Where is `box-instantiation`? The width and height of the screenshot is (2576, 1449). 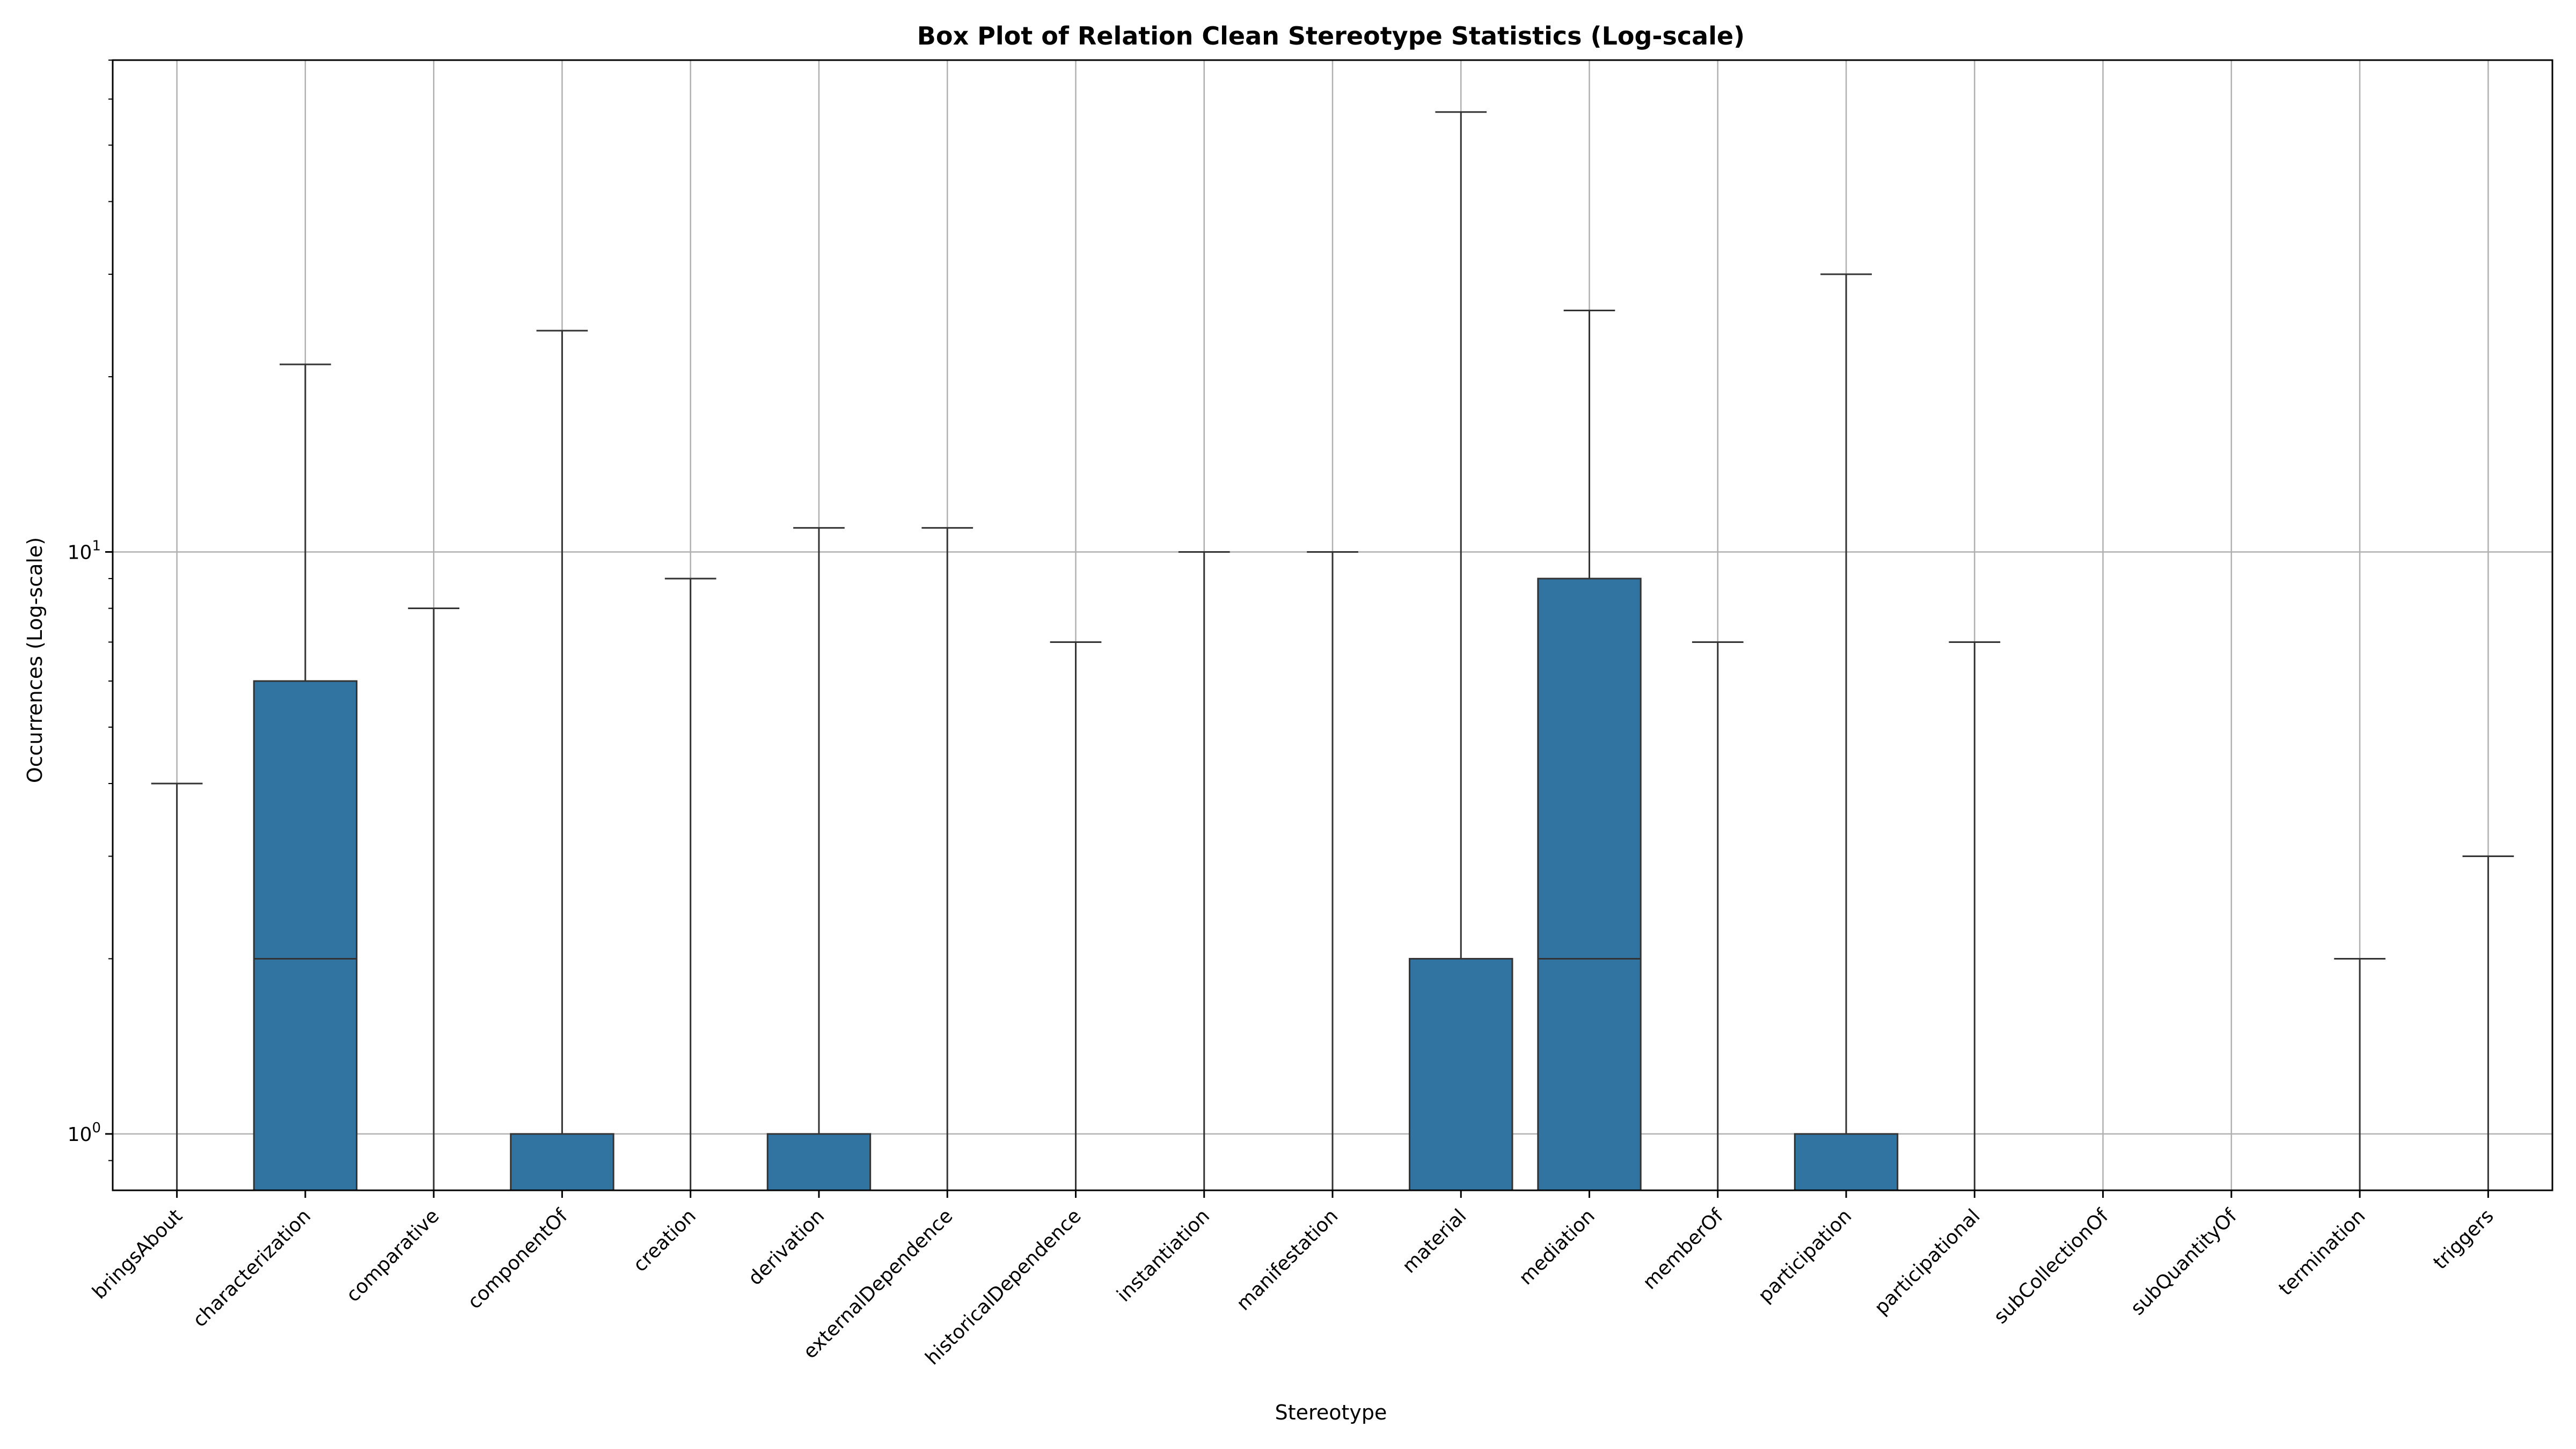
box-instantiation is located at coordinates (1204, 870).